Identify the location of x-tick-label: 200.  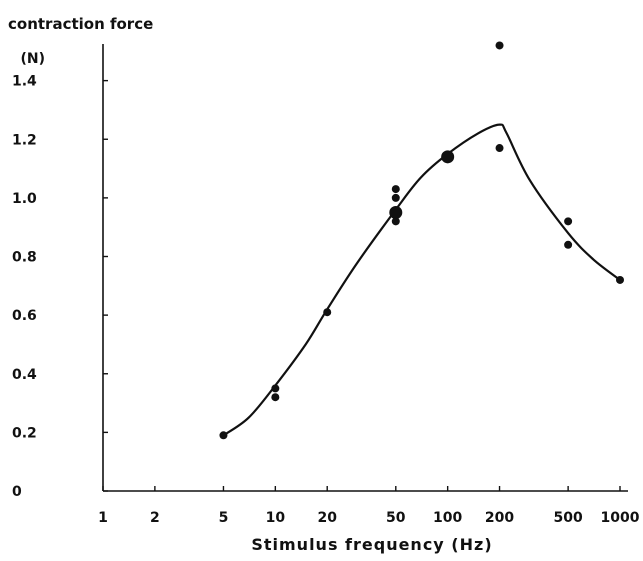
(499, 518).